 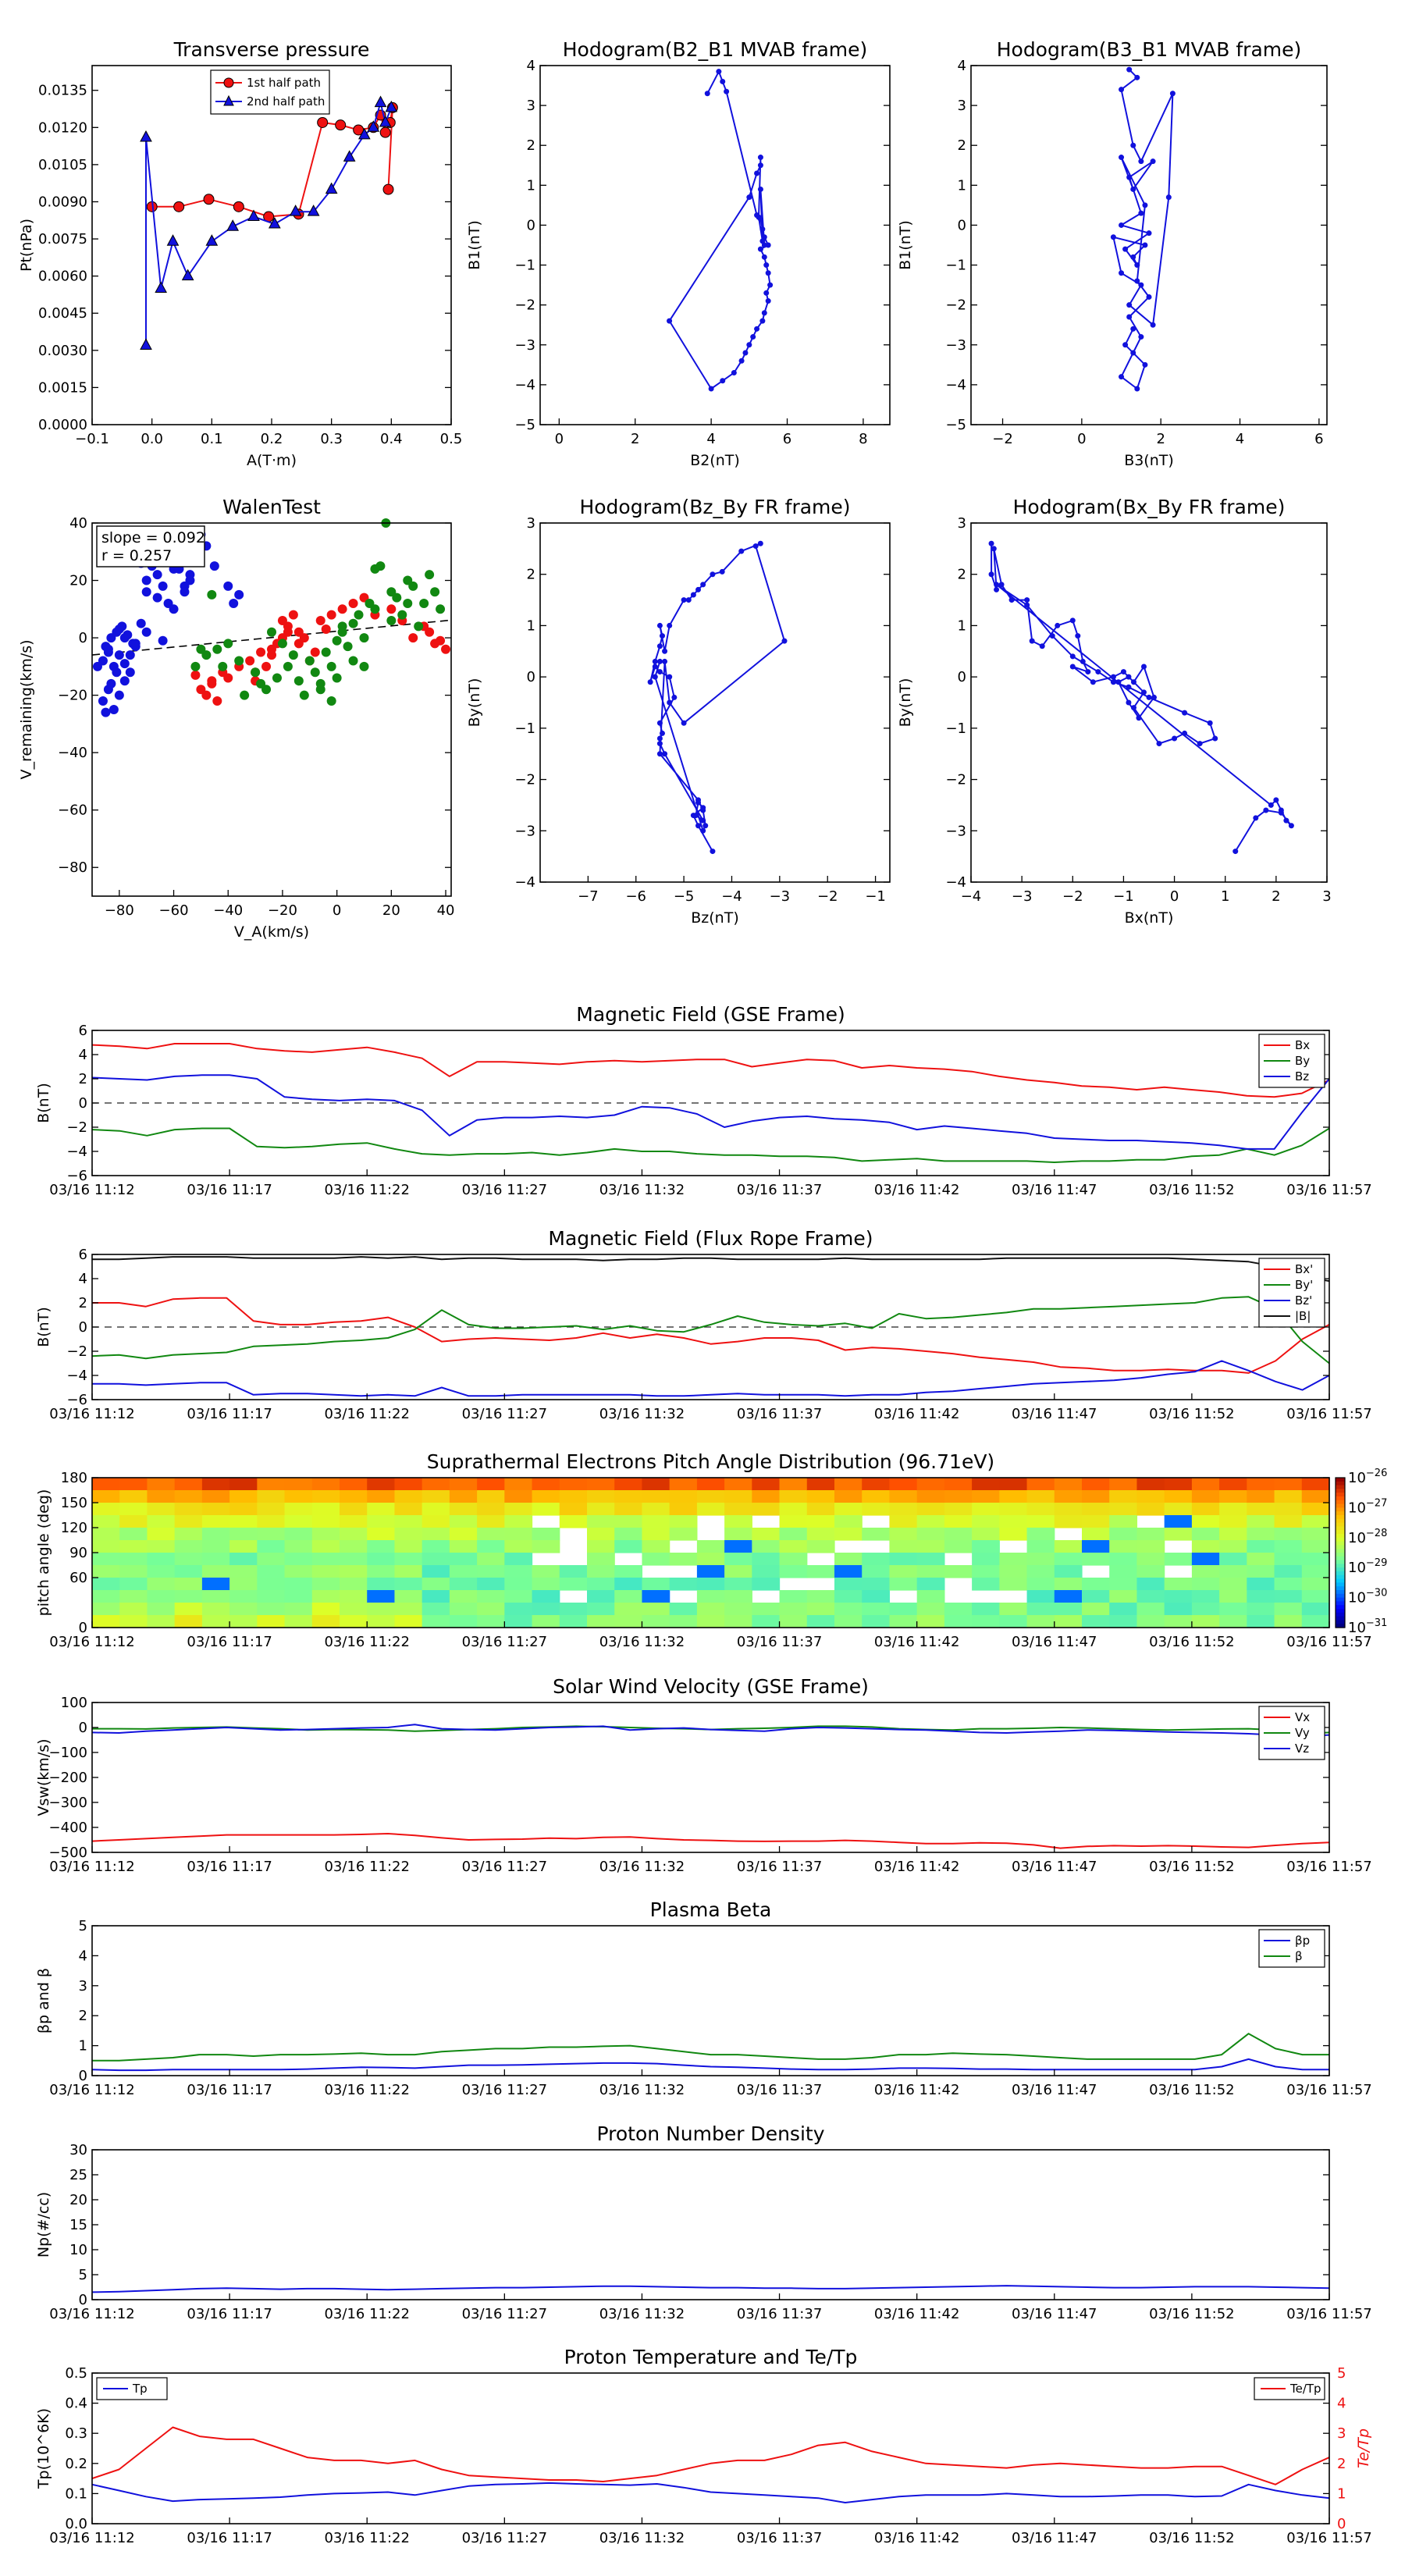 What do you see at coordinates (1191, 2314) in the screenshot?
I see `x-tick-label: 03/16 11:52` at bounding box center [1191, 2314].